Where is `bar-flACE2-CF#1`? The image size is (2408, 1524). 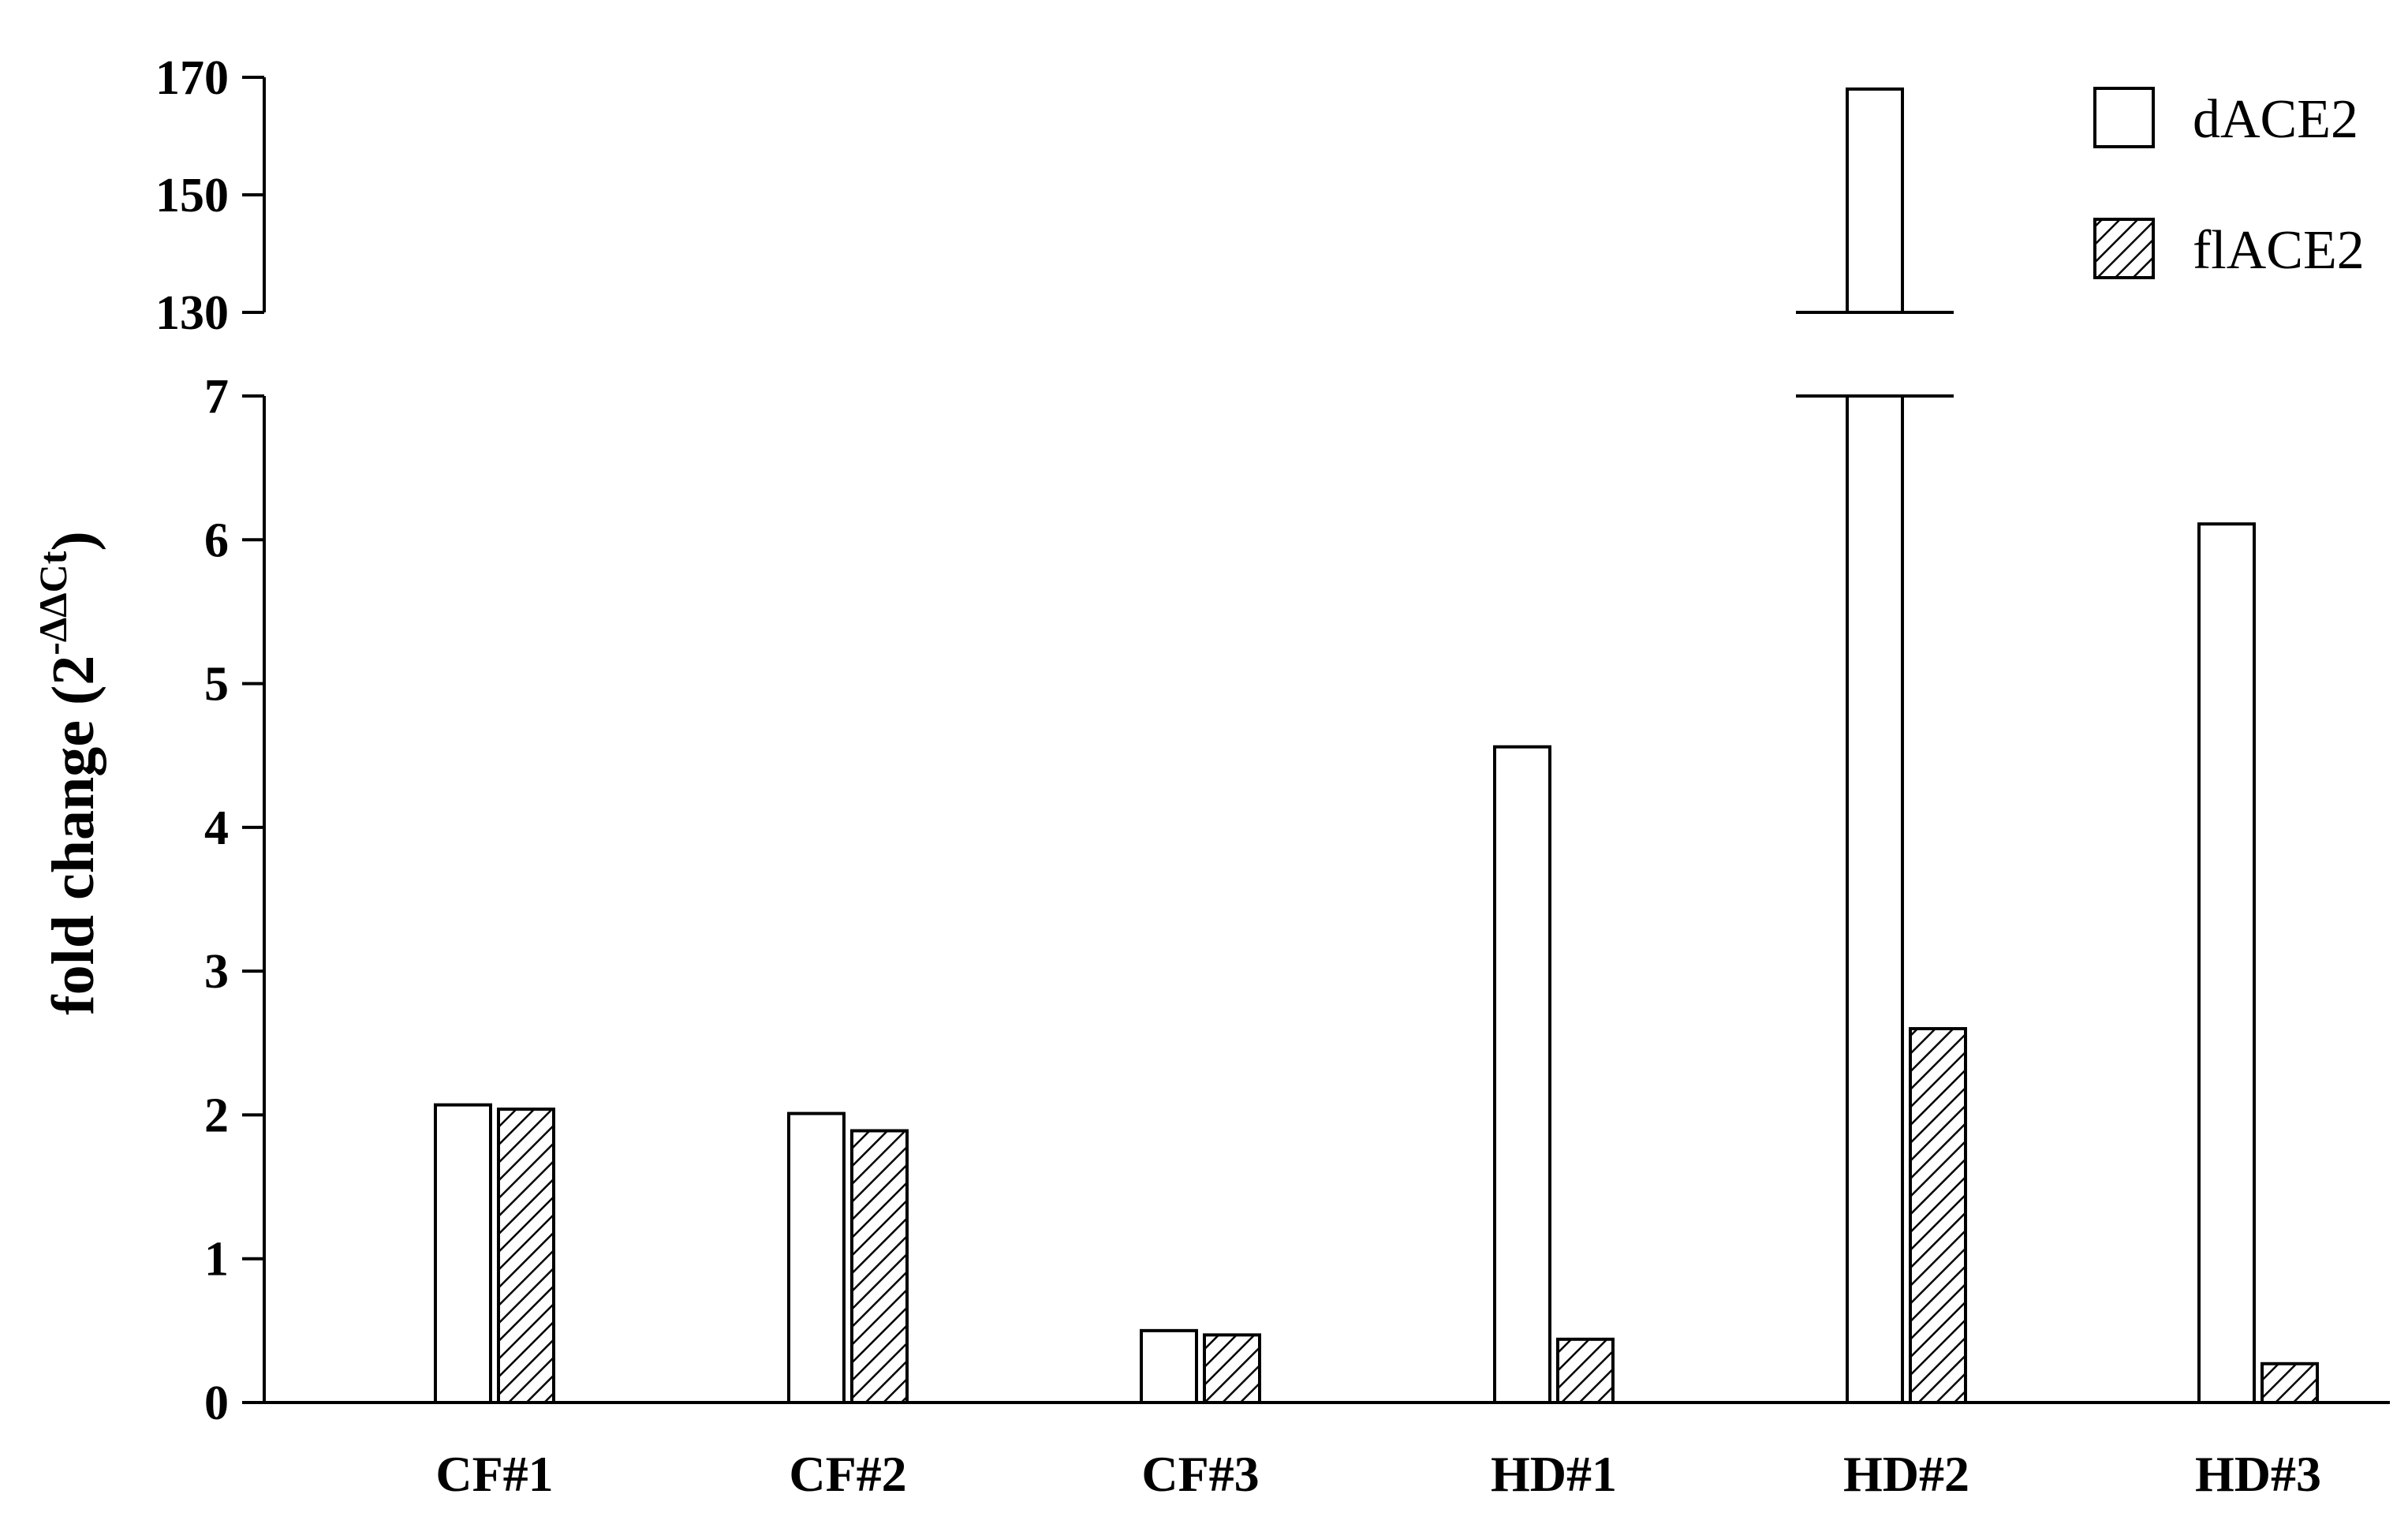
bar-flACE2-CF#1 is located at coordinates (526, 1256).